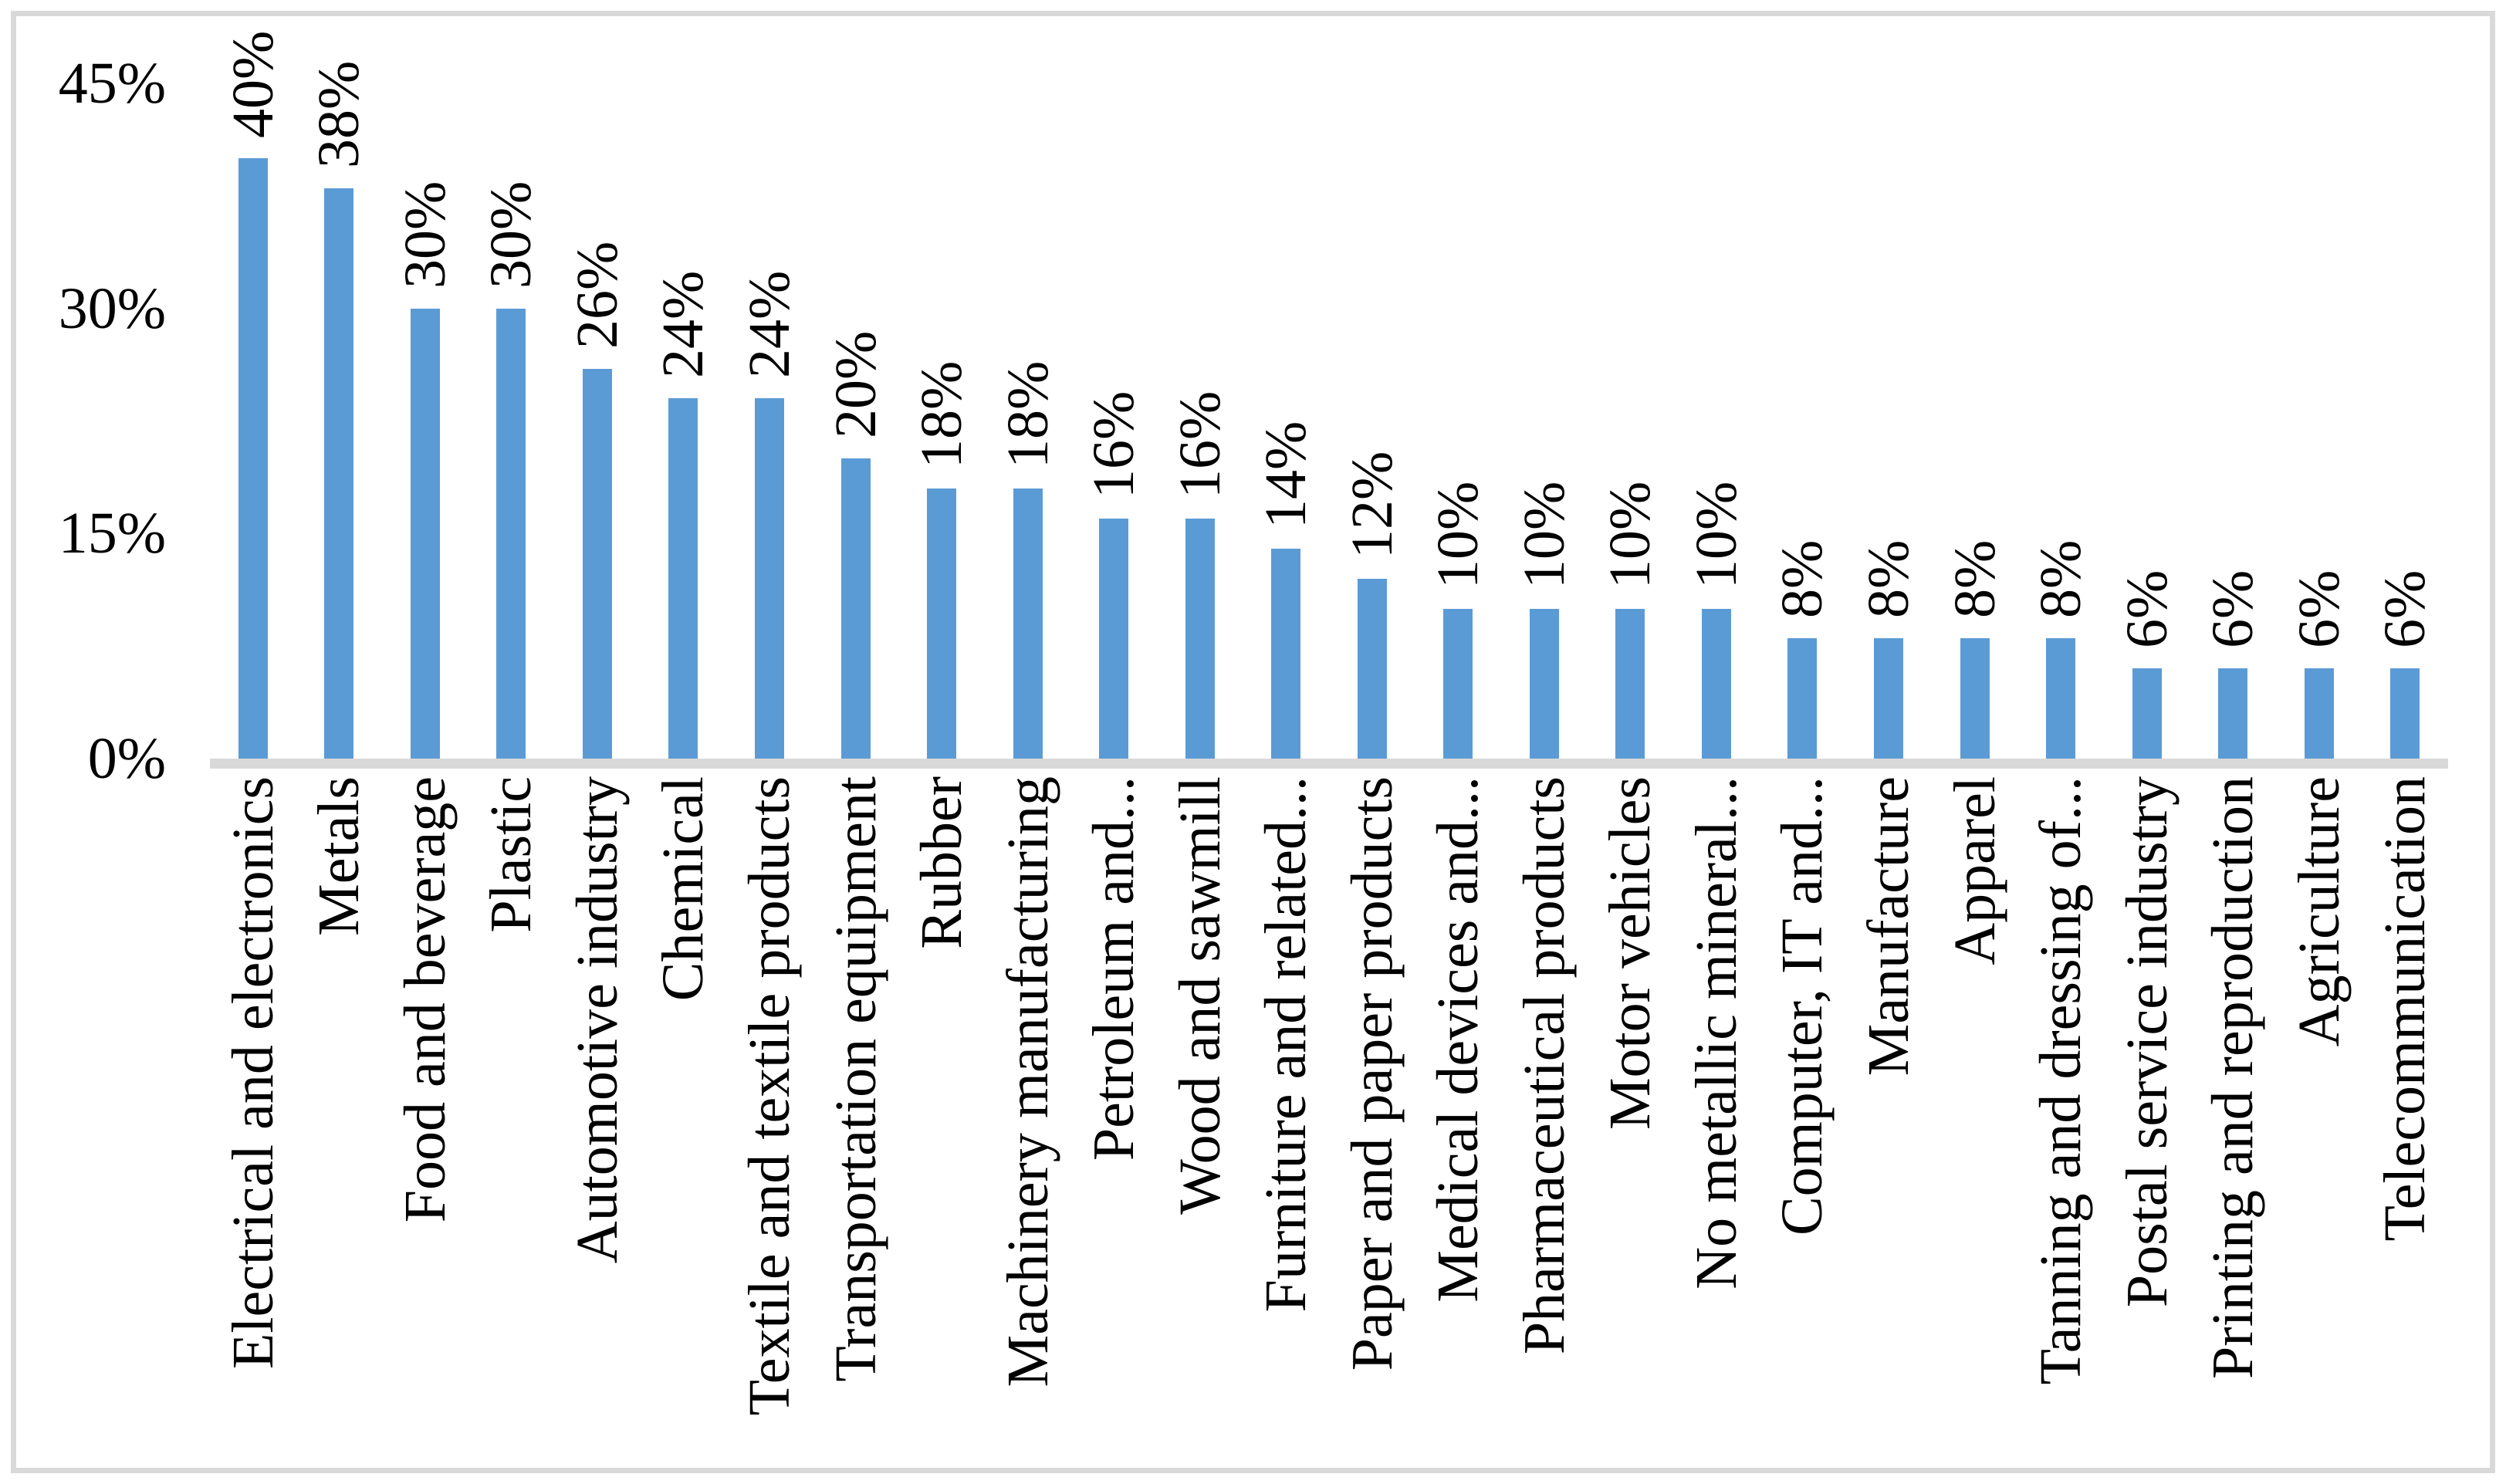 The image size is (2506, 1484). Describe the element at coordinates (112, 533) in the screenshot. I see `y-axis-tick-label: 15%` at that location.